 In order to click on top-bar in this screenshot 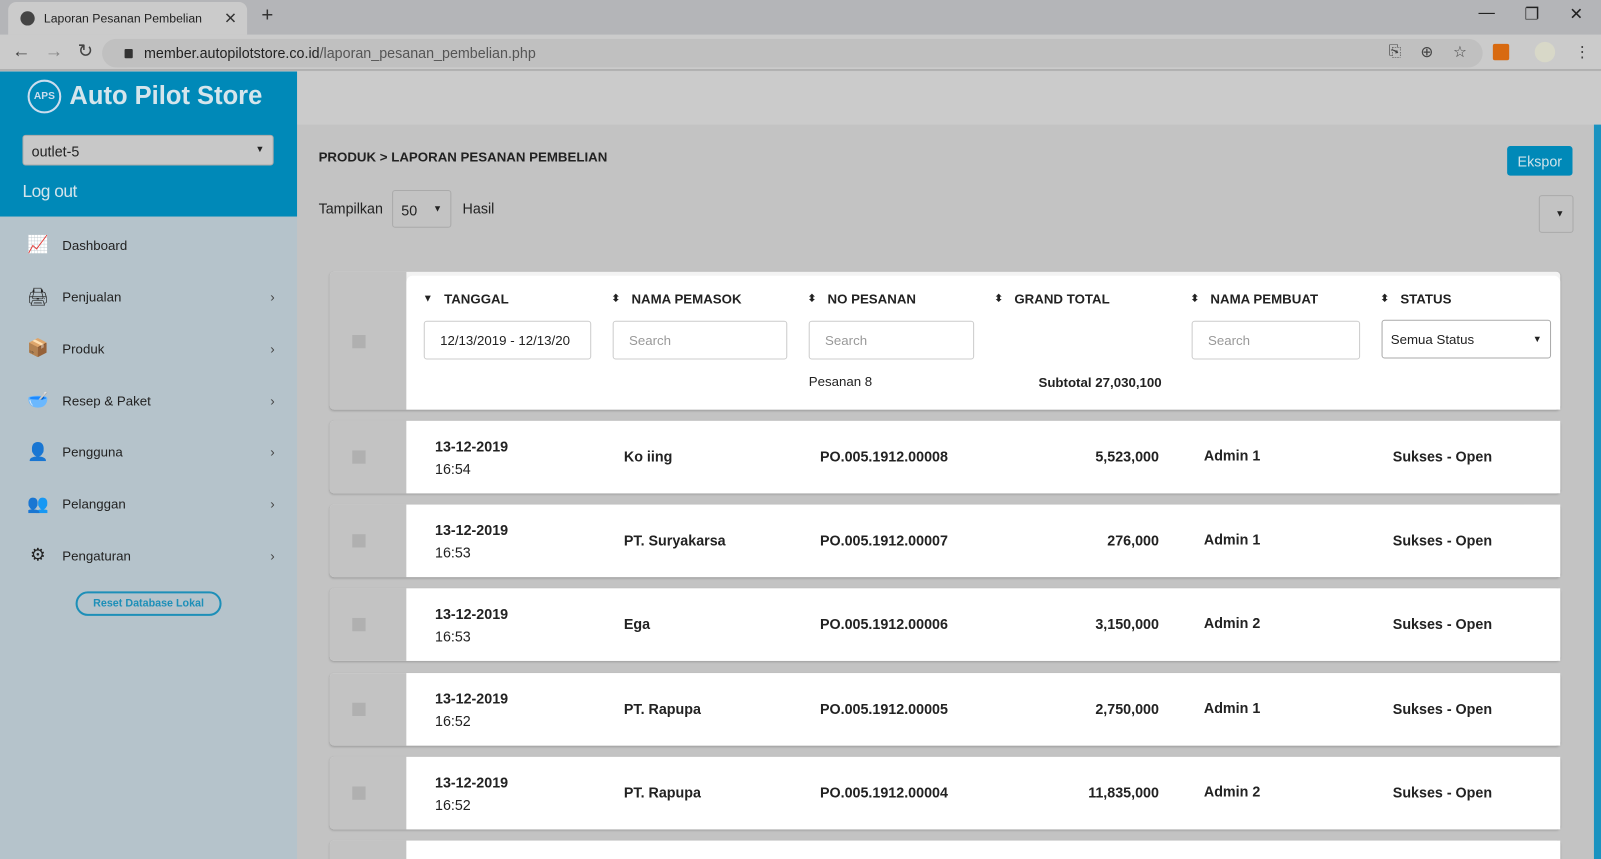, I will do `click(949, 98)`.